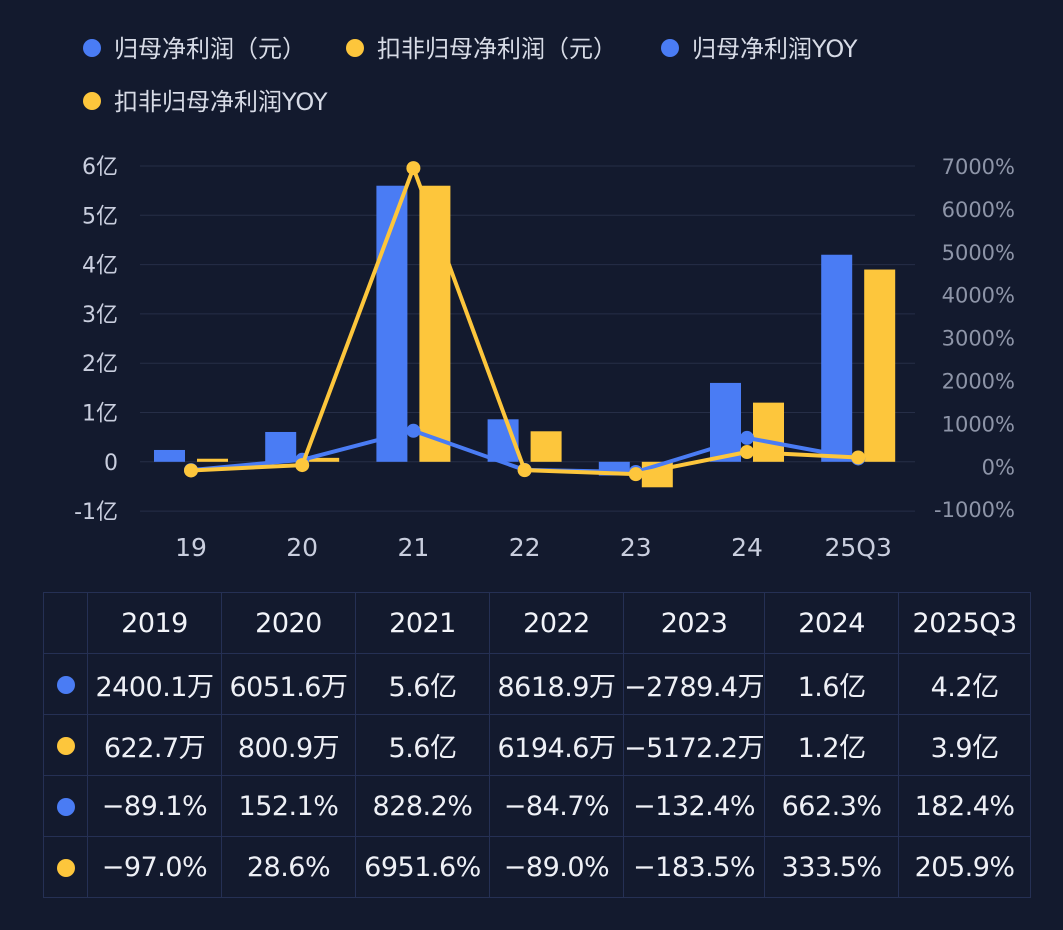 Image resolution: width=1063 pixels, height=930 pixels. I want to click on table-cell: 1.6亿, so click(832, 684).